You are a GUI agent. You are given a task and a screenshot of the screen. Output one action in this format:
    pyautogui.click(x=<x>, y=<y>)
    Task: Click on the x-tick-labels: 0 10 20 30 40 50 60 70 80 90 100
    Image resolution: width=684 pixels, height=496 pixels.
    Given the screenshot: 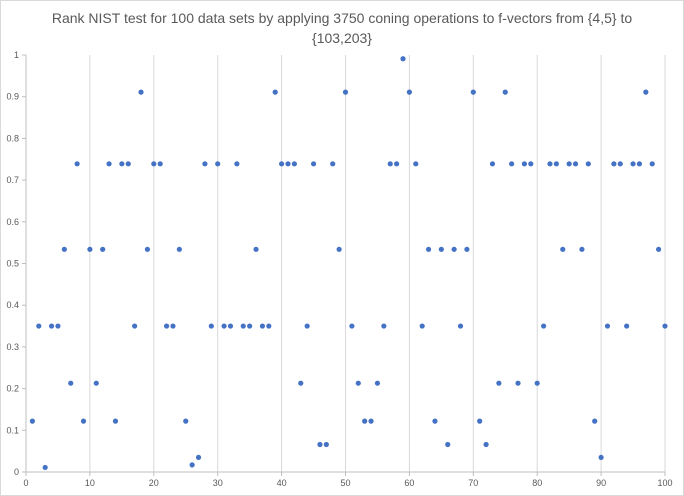 What is the action you would take?
    pyautogui.click(x=347, y=483)
    